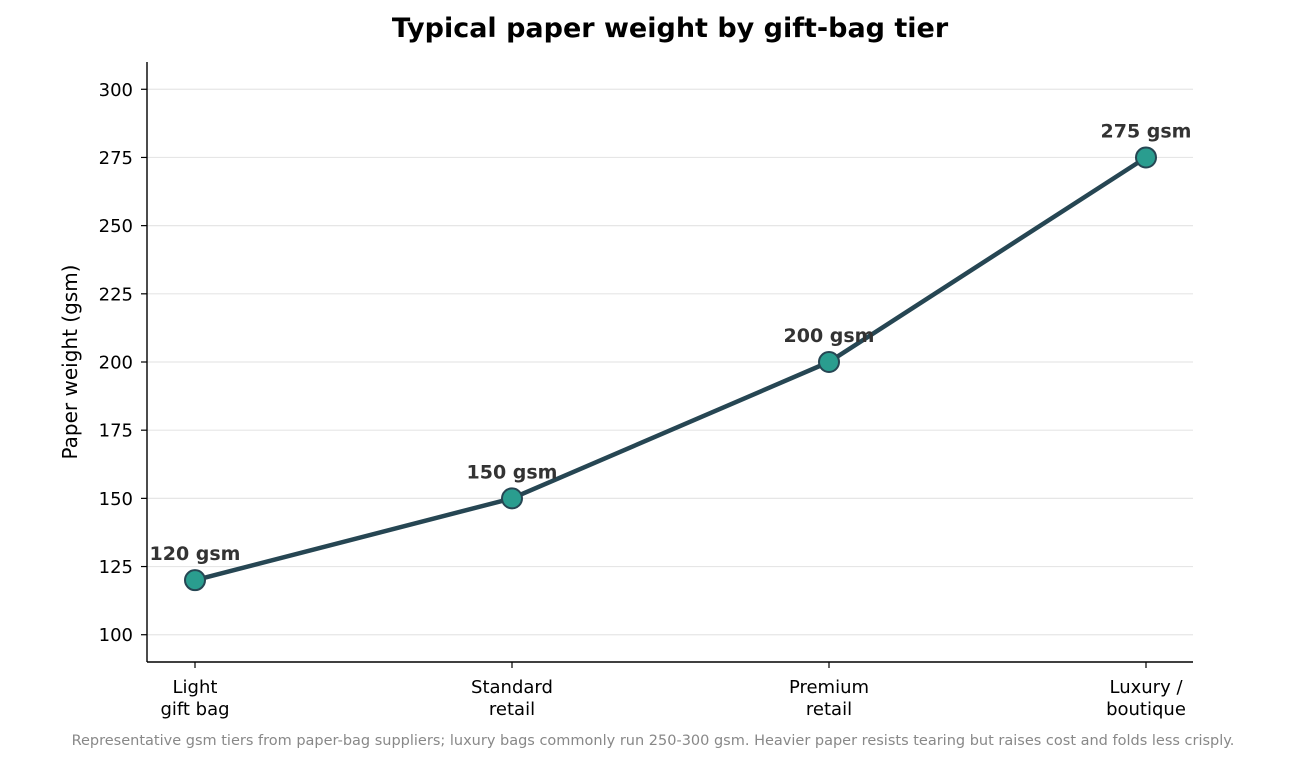 This screenshot has width=1306, height=762. What do you see at coordinates (1146, 698) in the screenshot?
I see `x-tick-label: Luxury / boutique` at bounding box center [1146, 698].